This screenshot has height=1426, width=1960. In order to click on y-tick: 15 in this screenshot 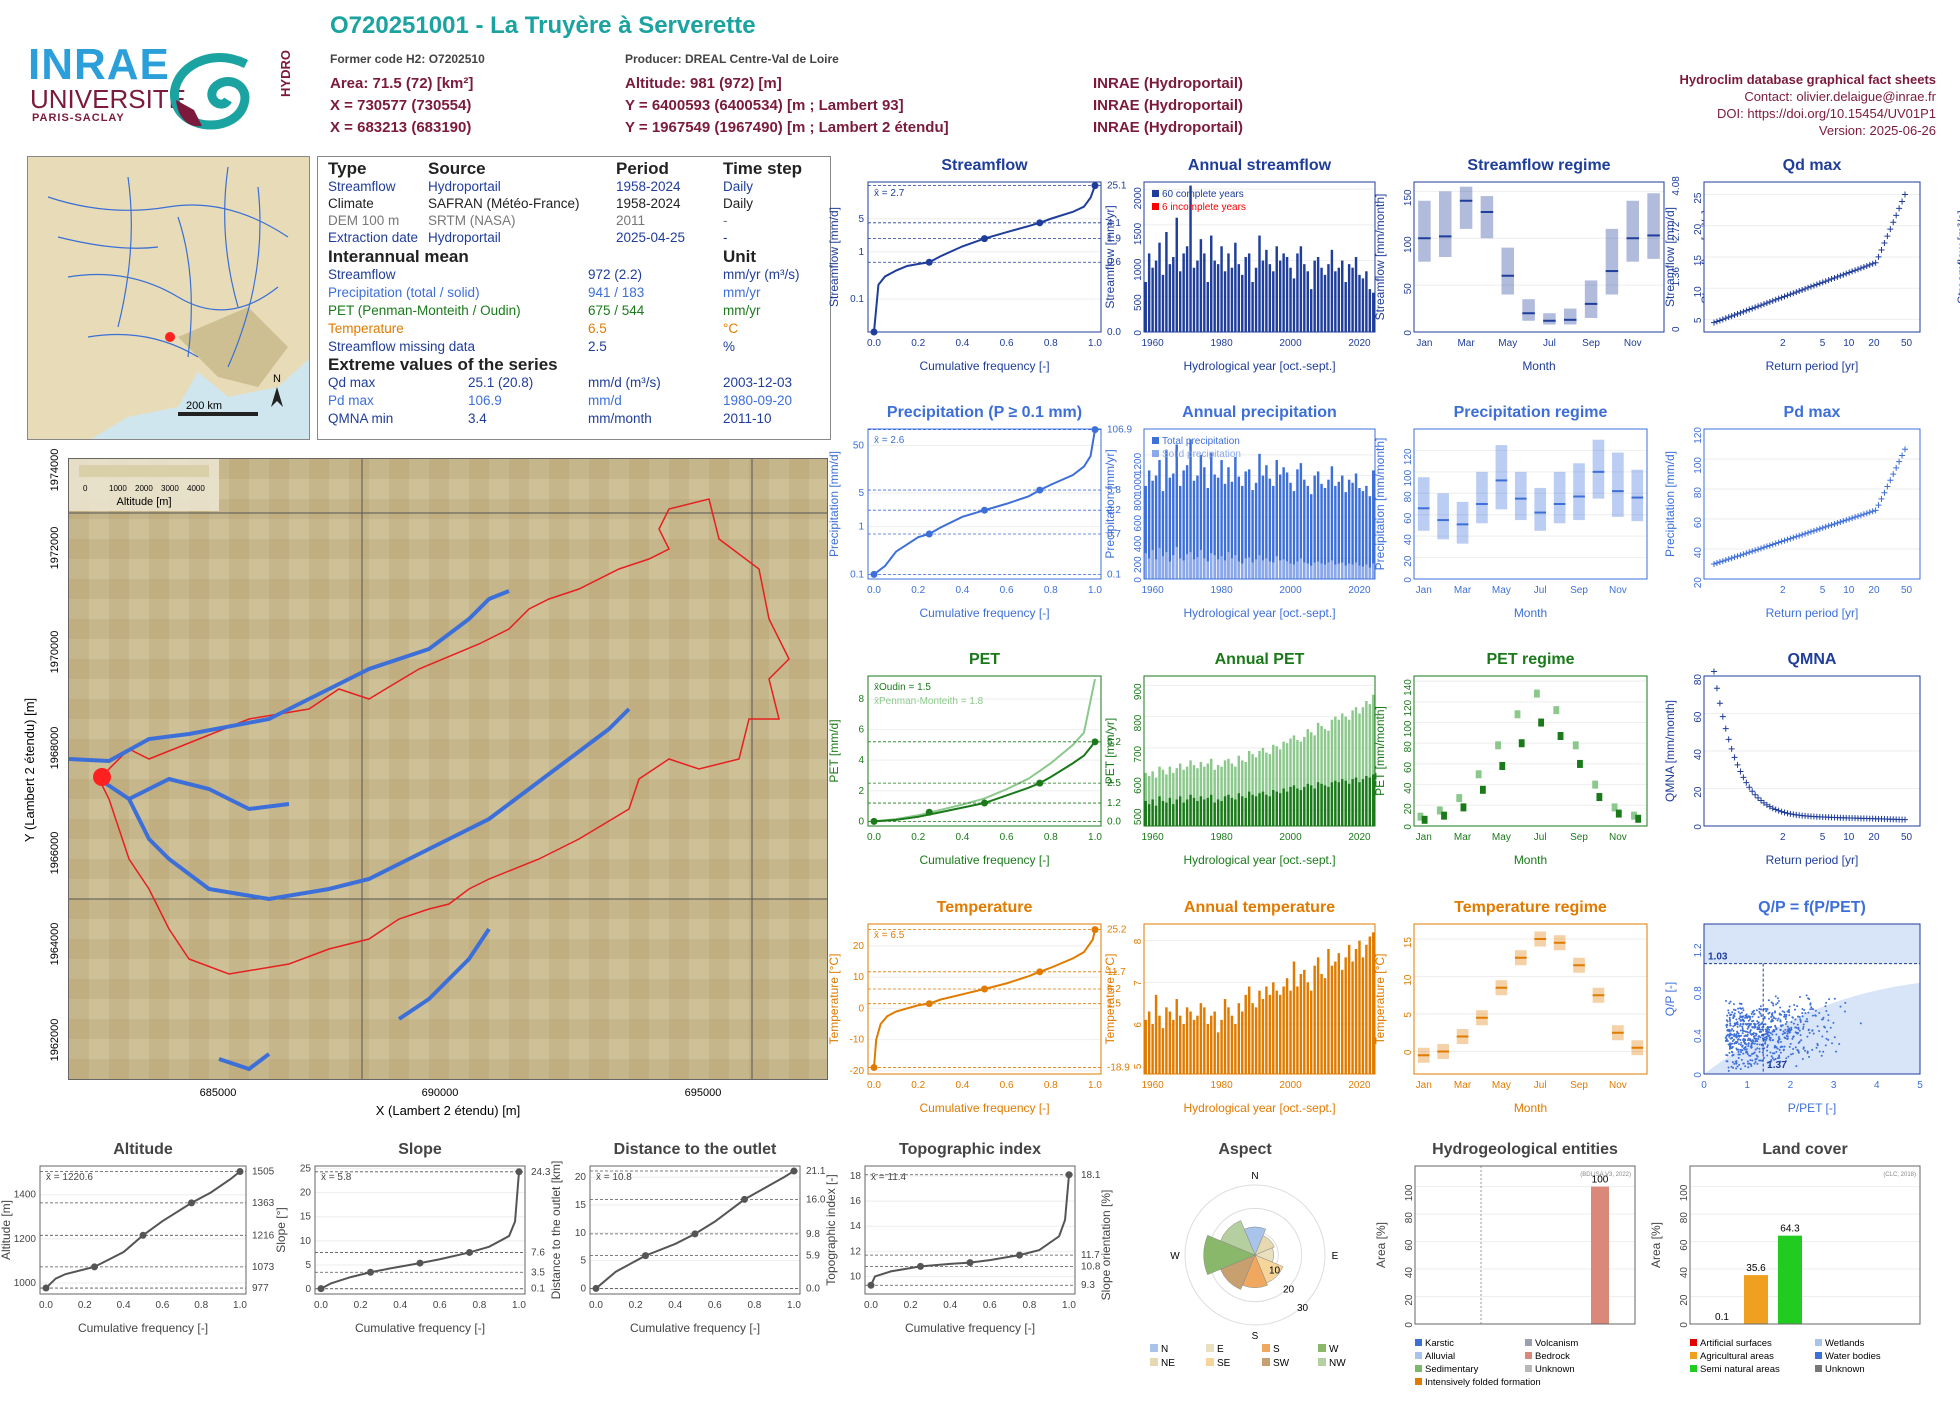, I will do `click(1408, 943)`.